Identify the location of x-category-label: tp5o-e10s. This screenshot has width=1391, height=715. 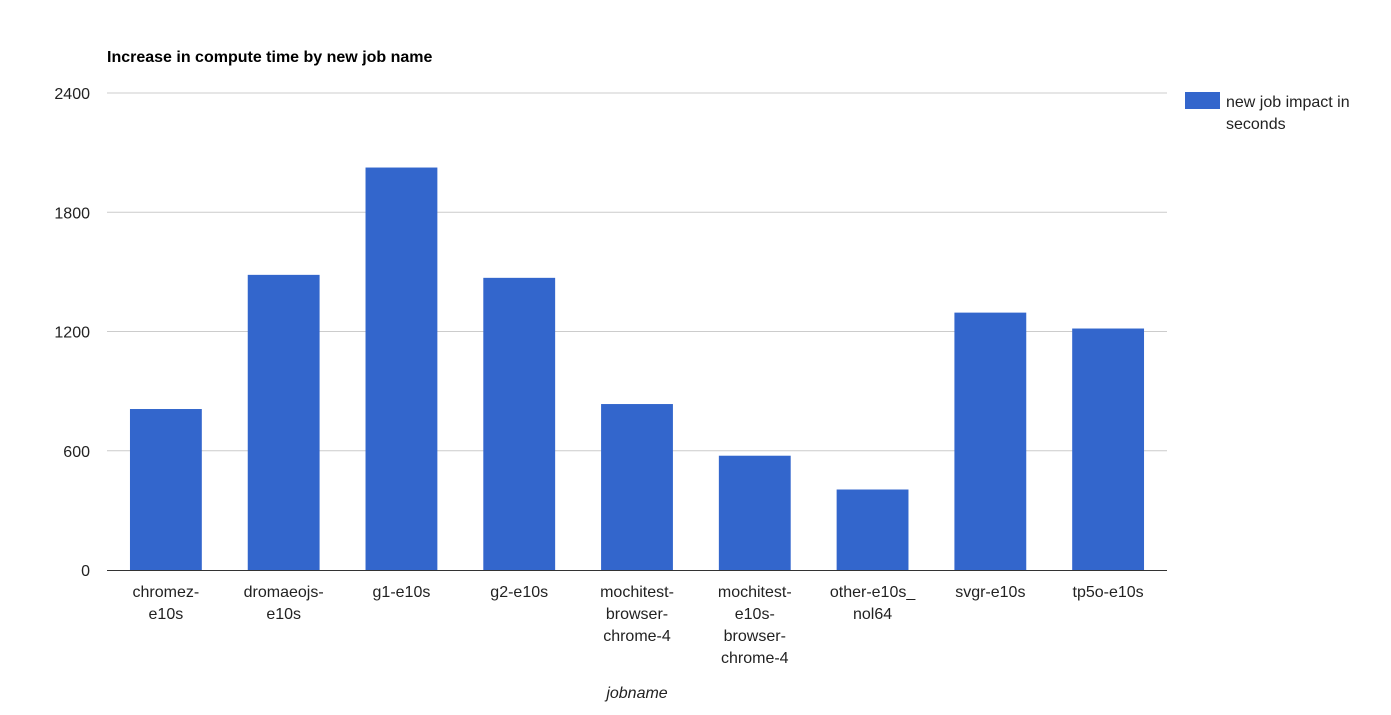
(1108, 592).